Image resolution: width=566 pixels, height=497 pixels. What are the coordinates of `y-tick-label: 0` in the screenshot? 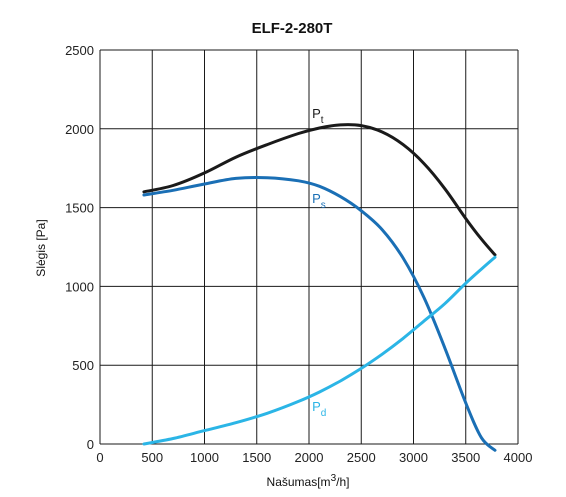 It's located at (90, 444).